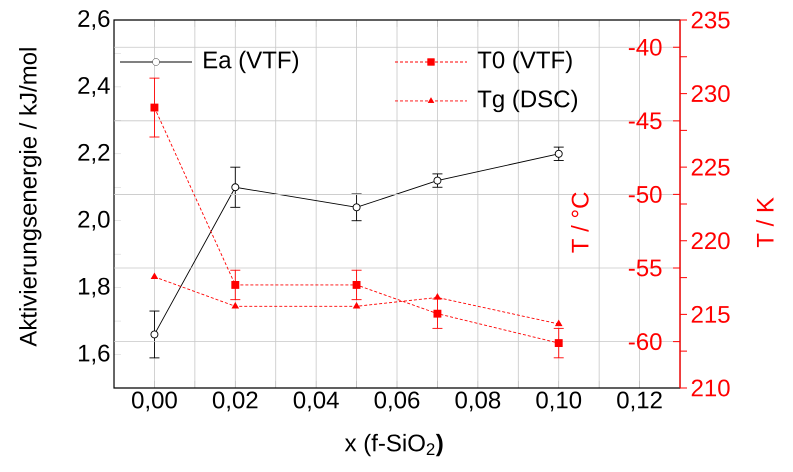  Describe the element at coordinates (639, 401) in the screenshot. I see `x-tick-label: 0,12` at that location.